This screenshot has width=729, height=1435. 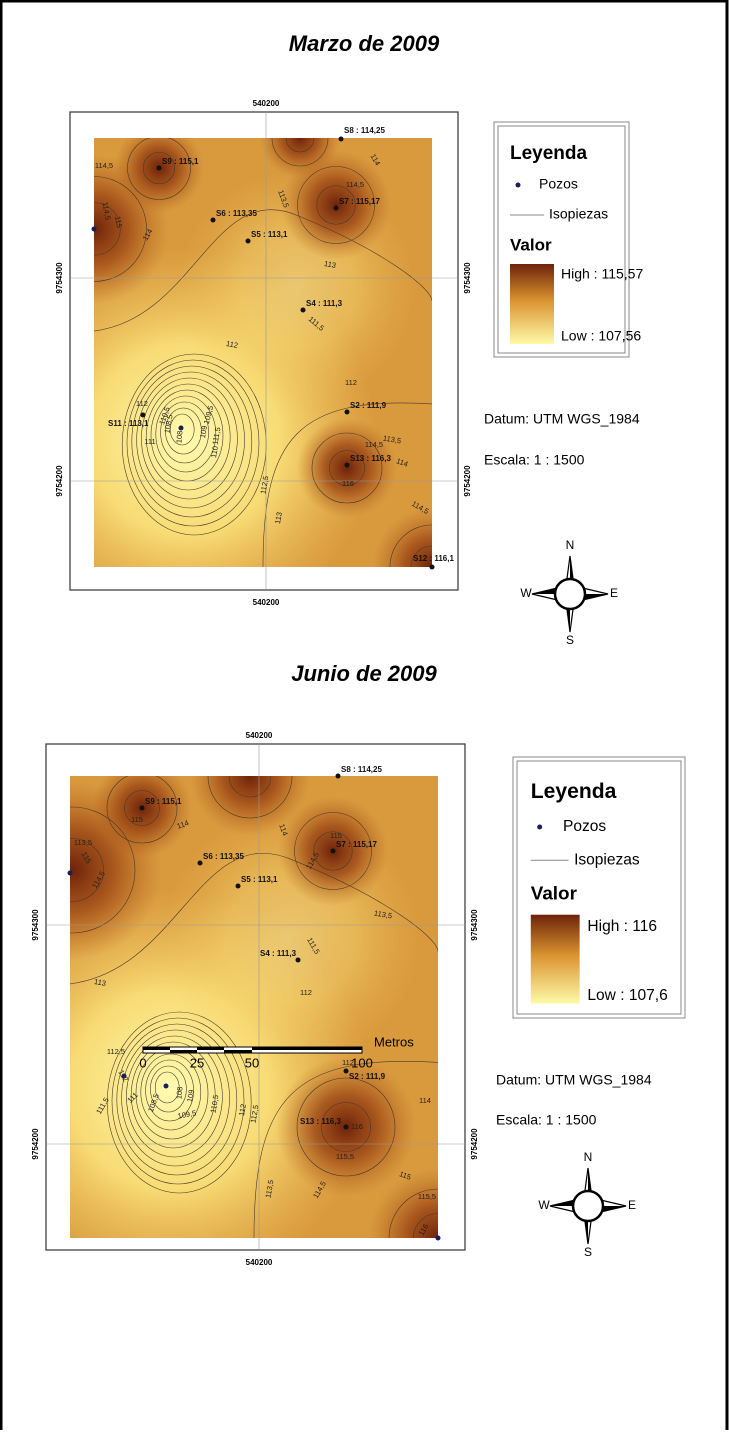 What do you see at coordinates (531, 244) in the screenshot?
I see `legend-value-title: Valor` at bounding box center [531, 244].